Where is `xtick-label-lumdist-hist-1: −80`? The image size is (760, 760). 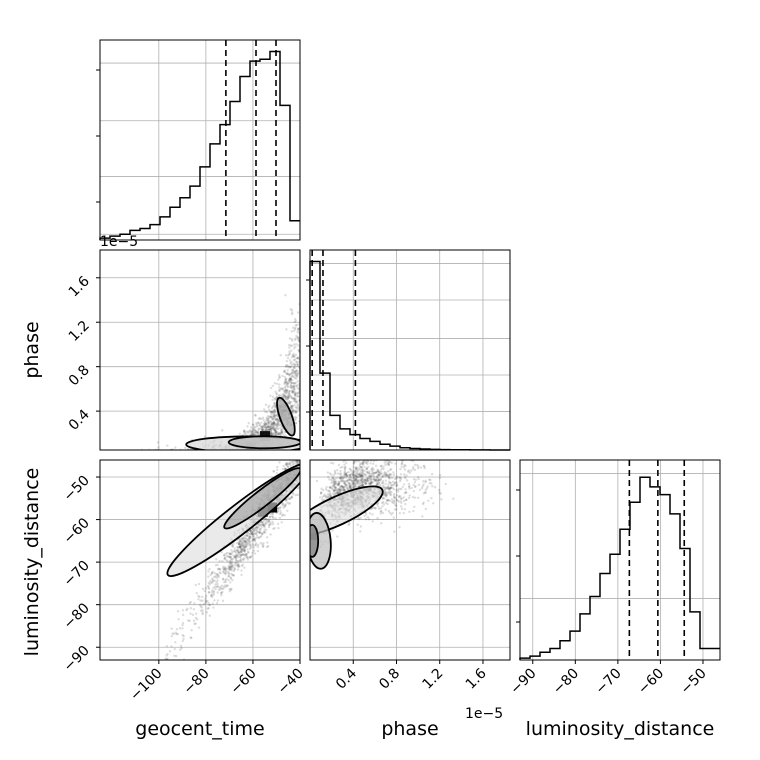
xtick-label-lumdist-hist-1: −80 is located at coordinates (566, 682).